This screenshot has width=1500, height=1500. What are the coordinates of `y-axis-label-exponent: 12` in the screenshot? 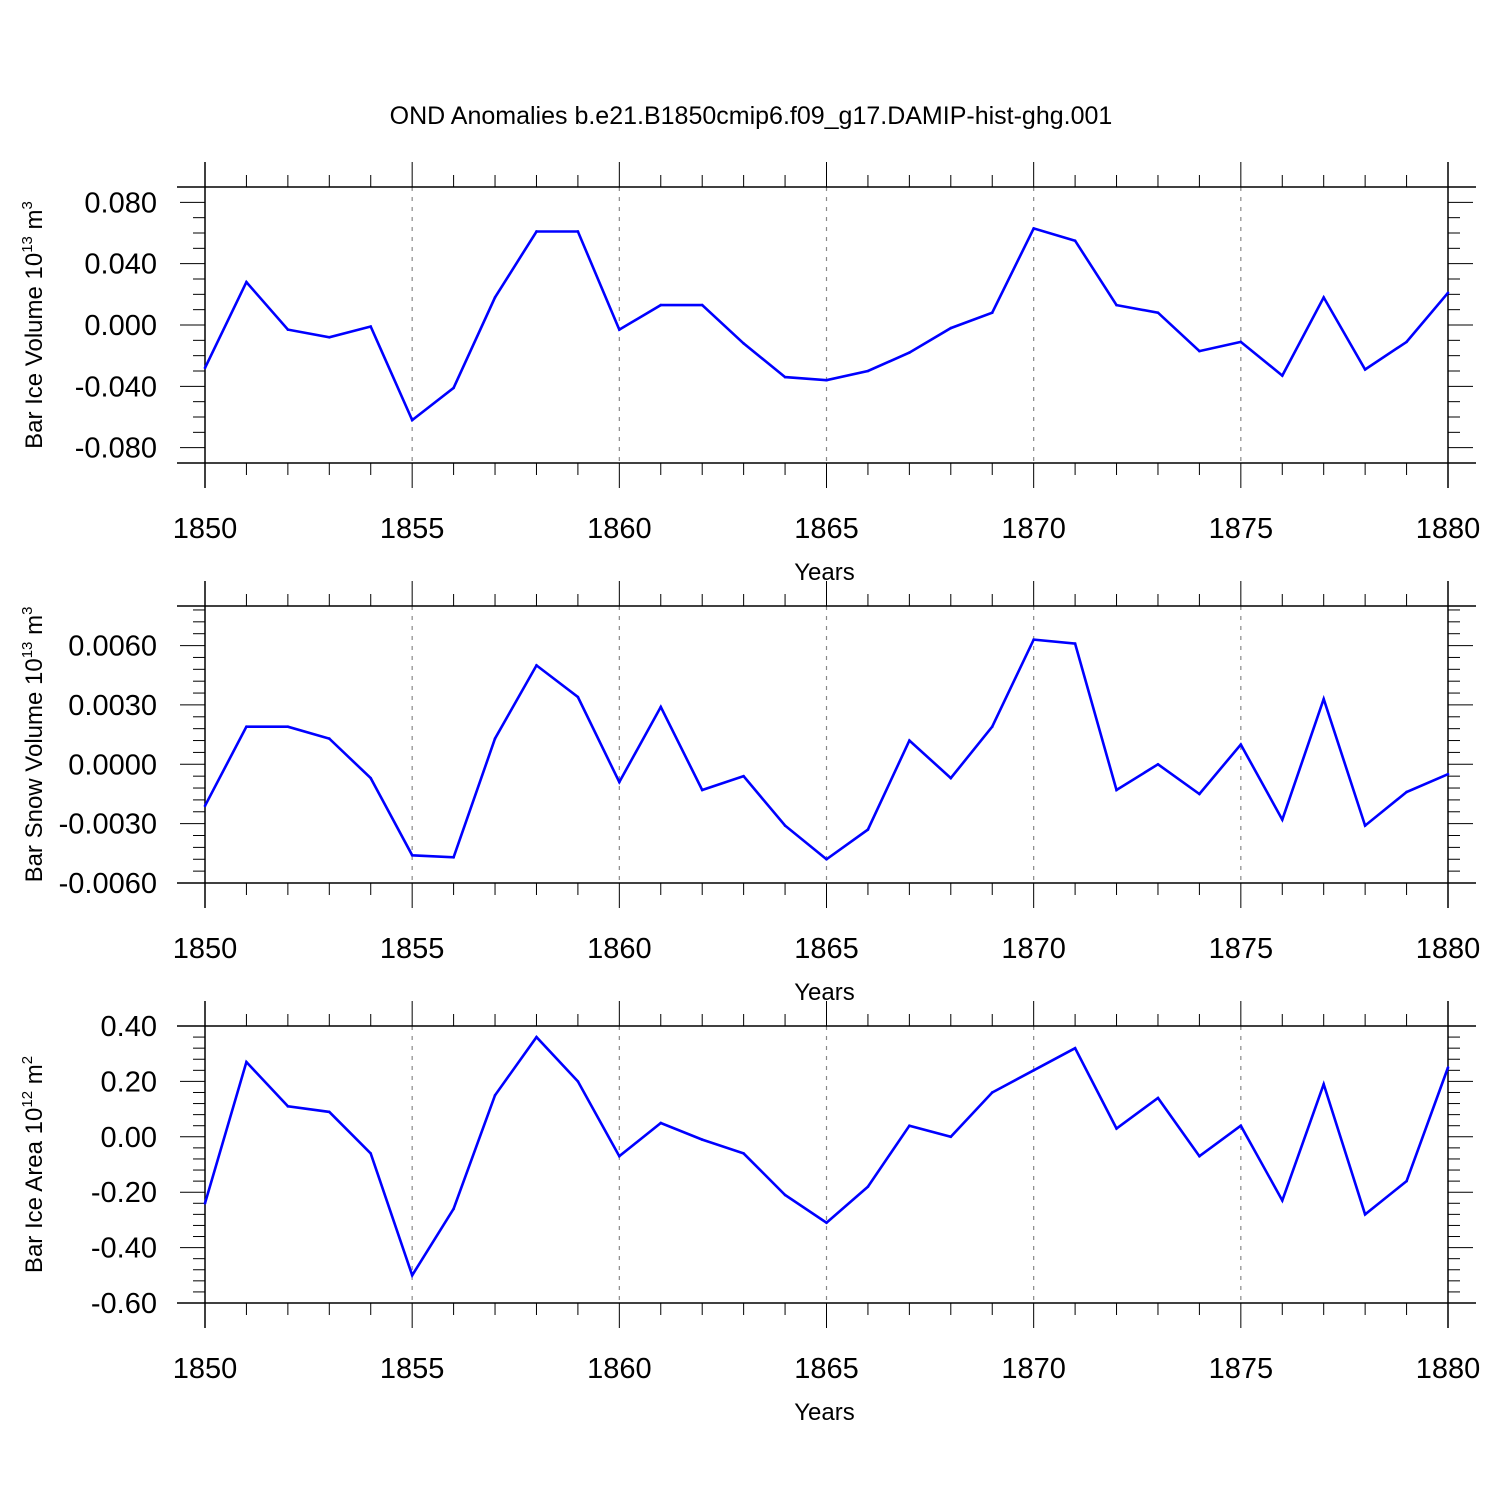 It's located at (27, 1099).